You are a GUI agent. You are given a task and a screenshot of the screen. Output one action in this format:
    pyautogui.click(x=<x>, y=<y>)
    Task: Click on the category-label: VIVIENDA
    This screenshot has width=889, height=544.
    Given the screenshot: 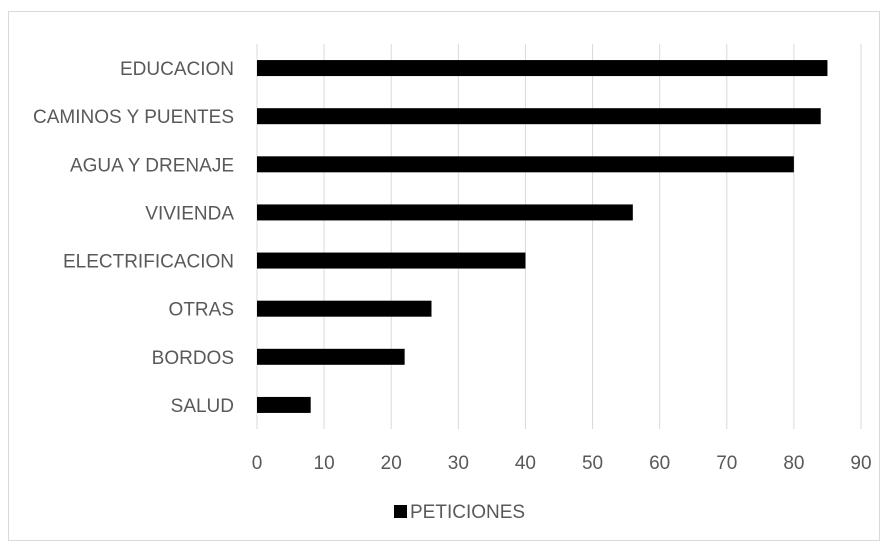 What is the action you would take?
    pyautogui.click(x=189, y=213)
    